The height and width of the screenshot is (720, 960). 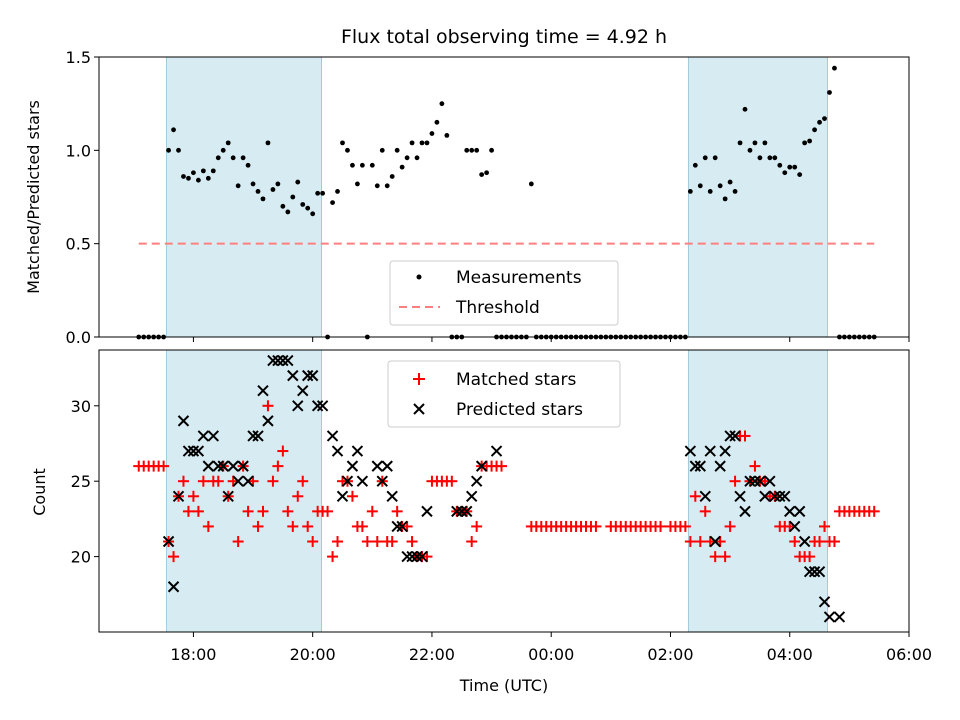 I want to click on top-y-axis-label: Matched/Predicted stars, so click(x=33, y=197).